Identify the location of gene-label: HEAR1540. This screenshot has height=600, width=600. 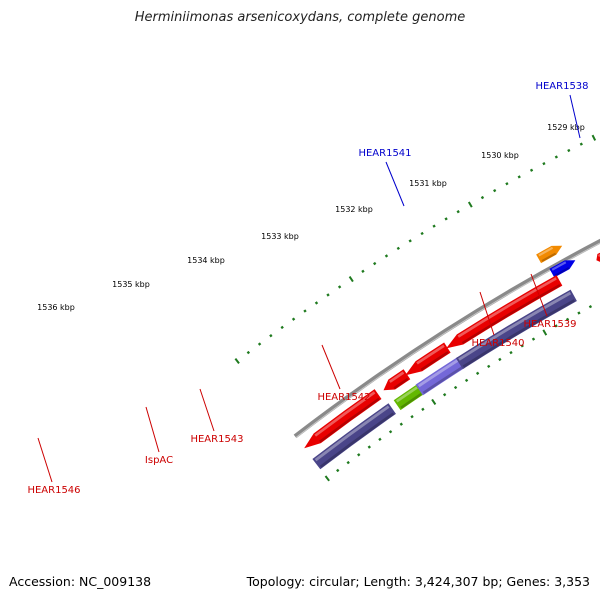
(497, 343).